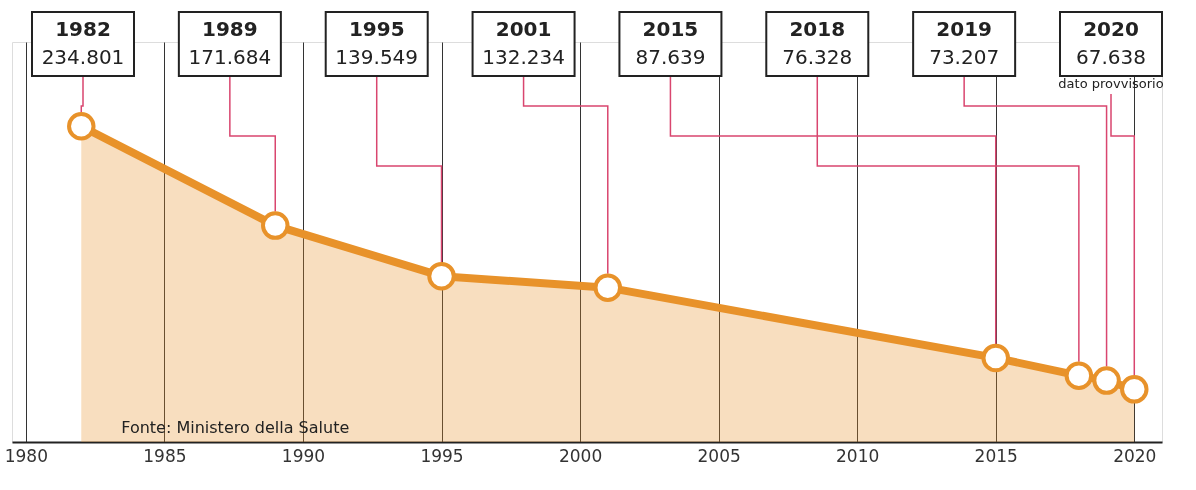  What do you see at coordinates (303, 455) in the screenshot?
I see `x-tick-label: 1990` at bounding box center [303, 455].